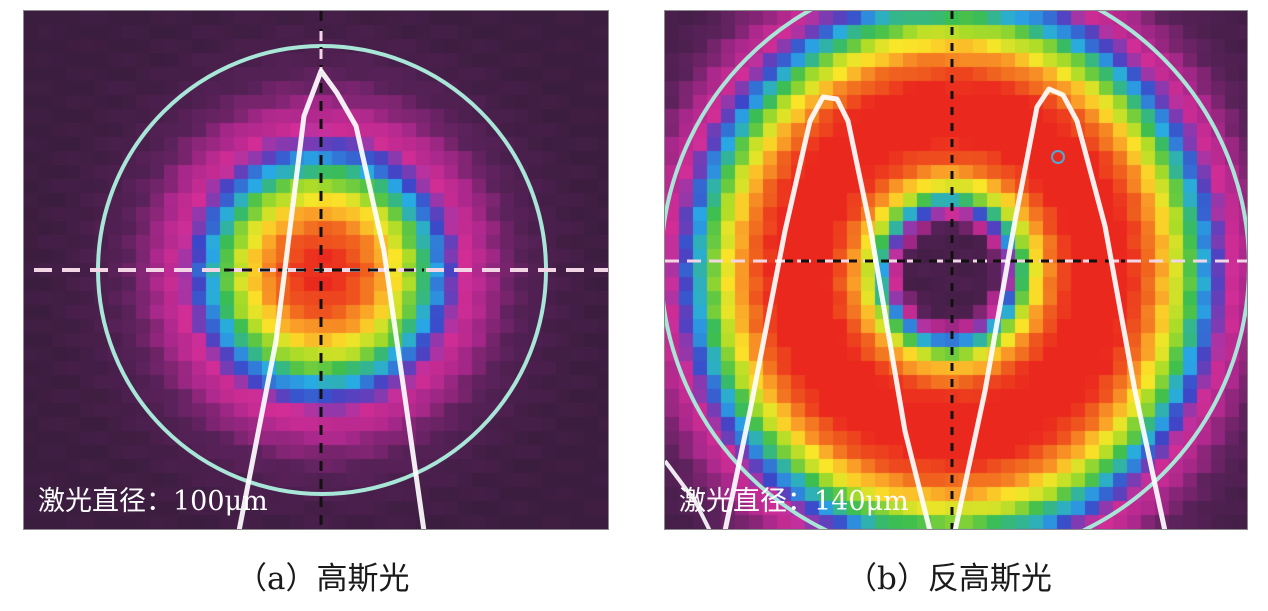  What do you see at coordinates (827, 311) in the screenshot?
I see `intensity-profile-line-left` at bounding box center [827, 311].